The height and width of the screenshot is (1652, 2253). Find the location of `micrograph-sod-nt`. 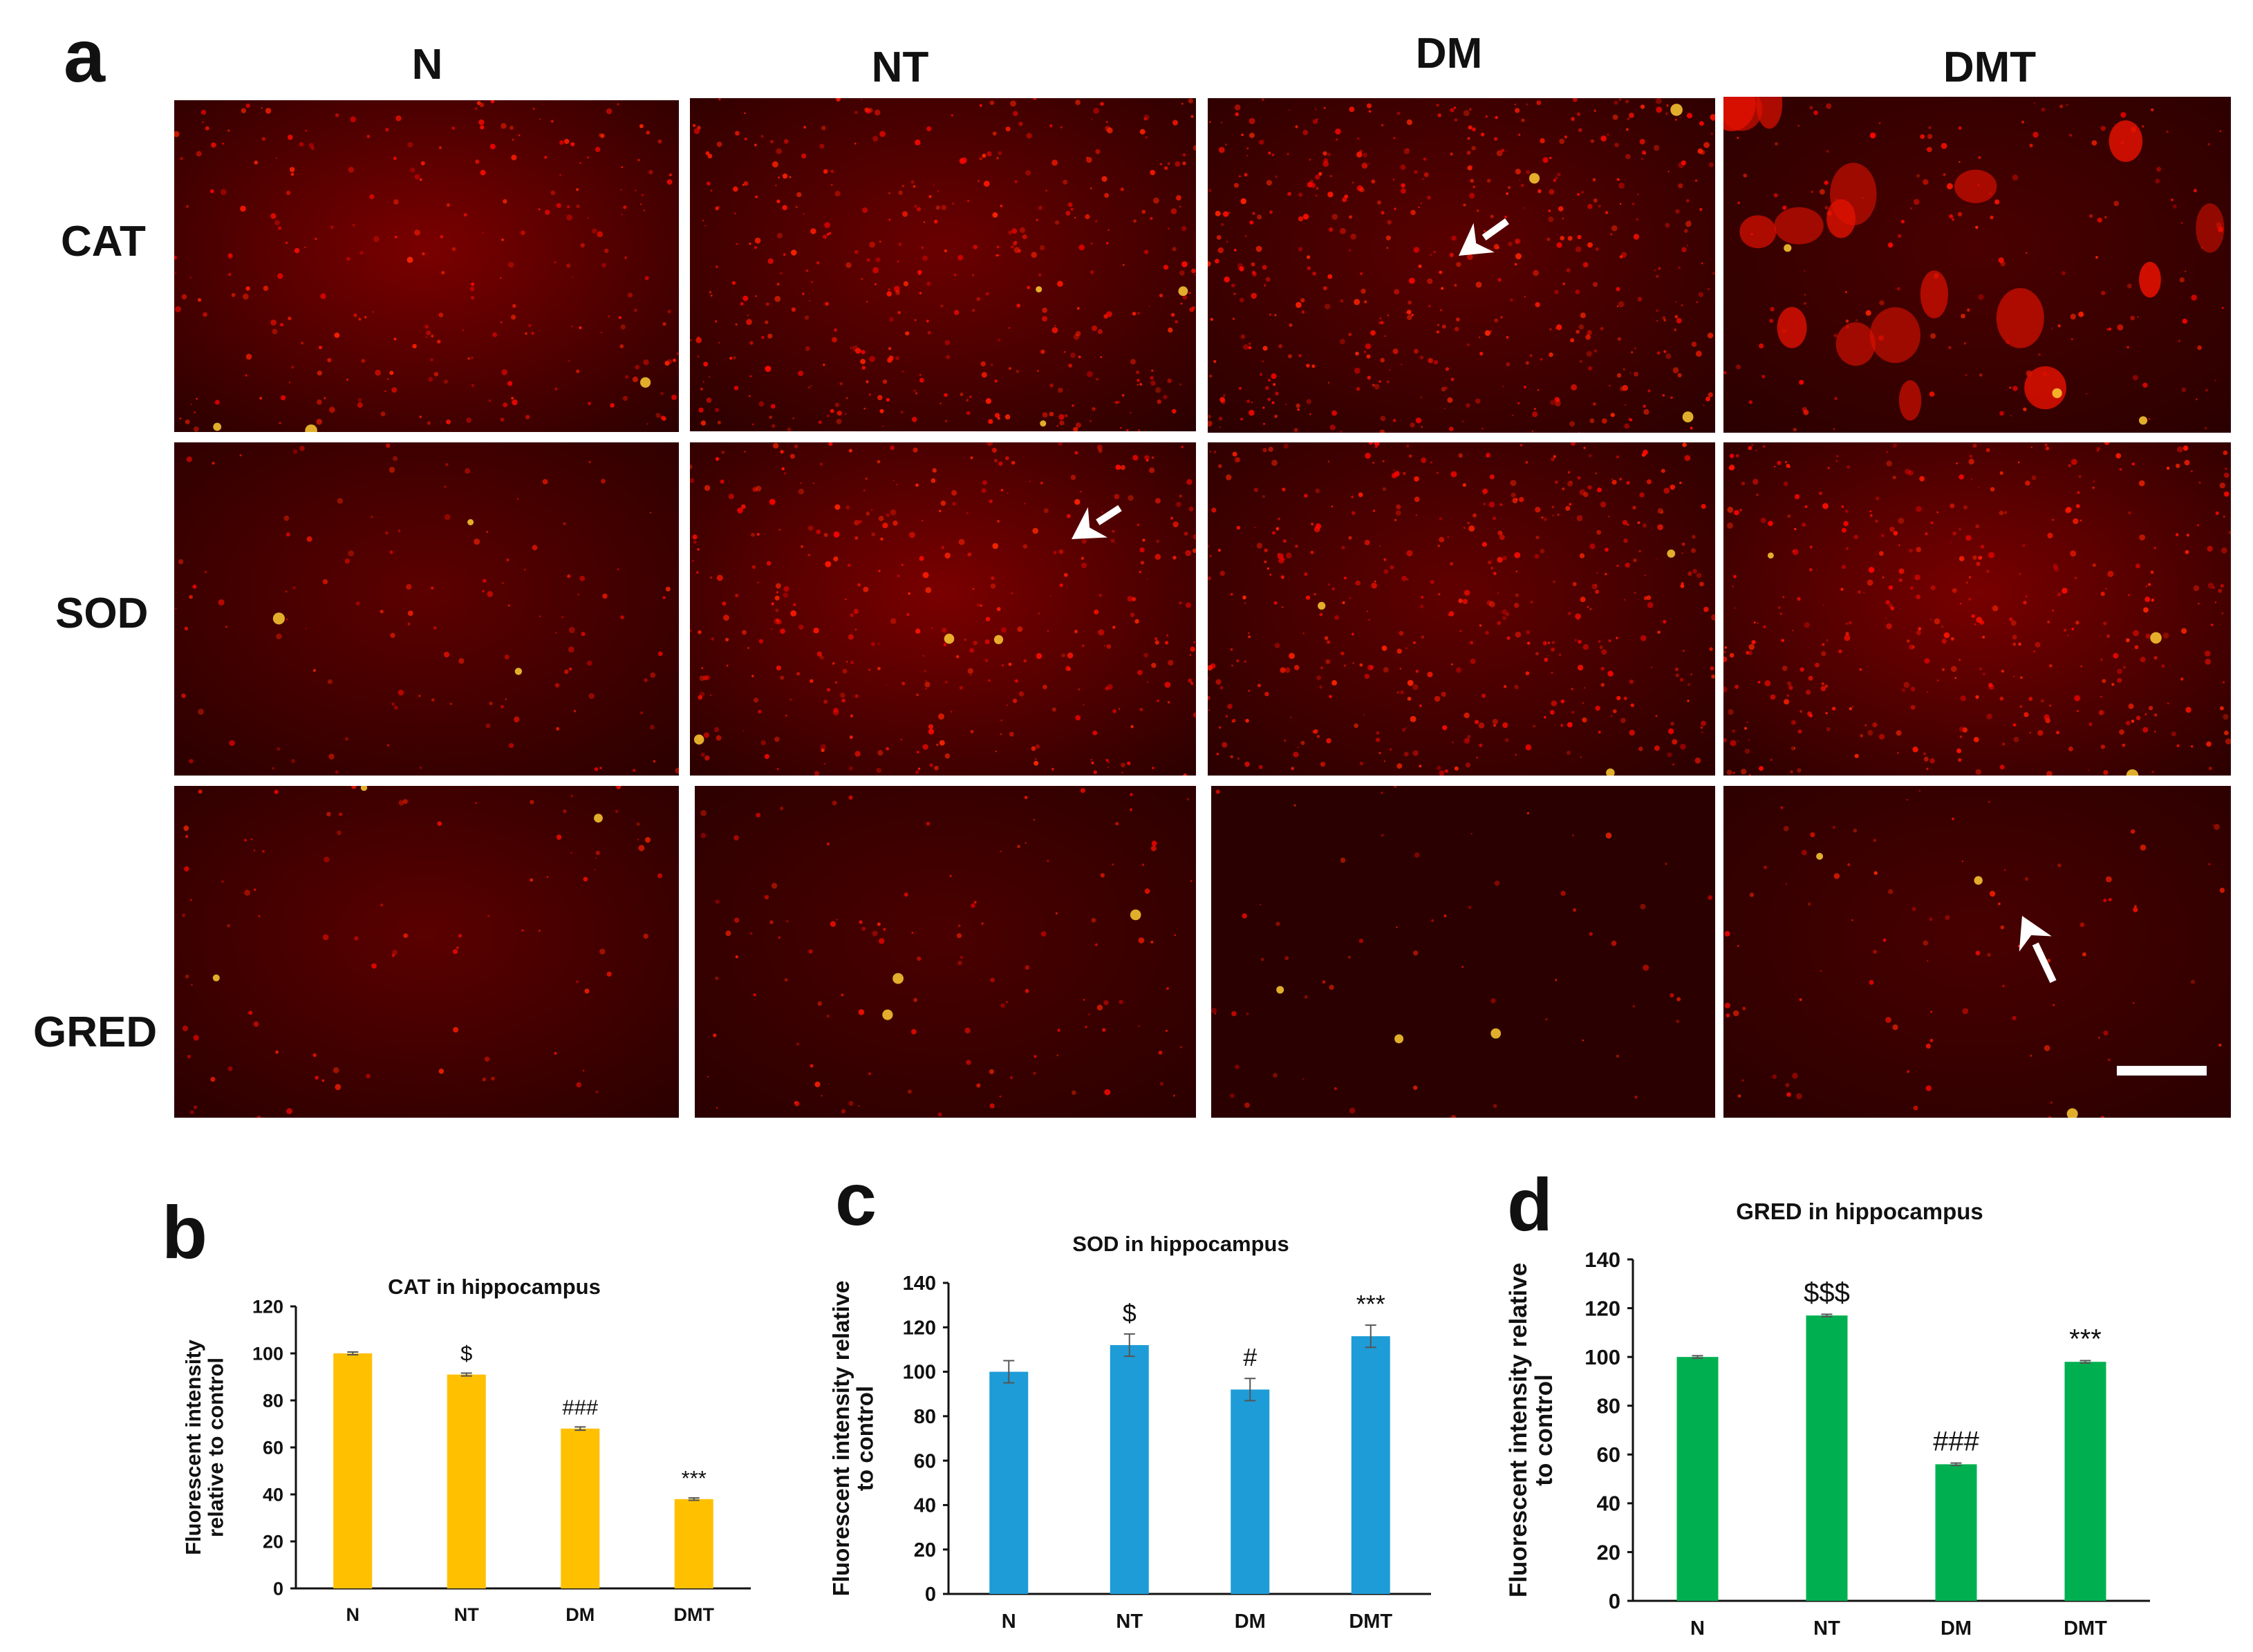

micrograph-sod-nt is located at coordinates (943, 609).